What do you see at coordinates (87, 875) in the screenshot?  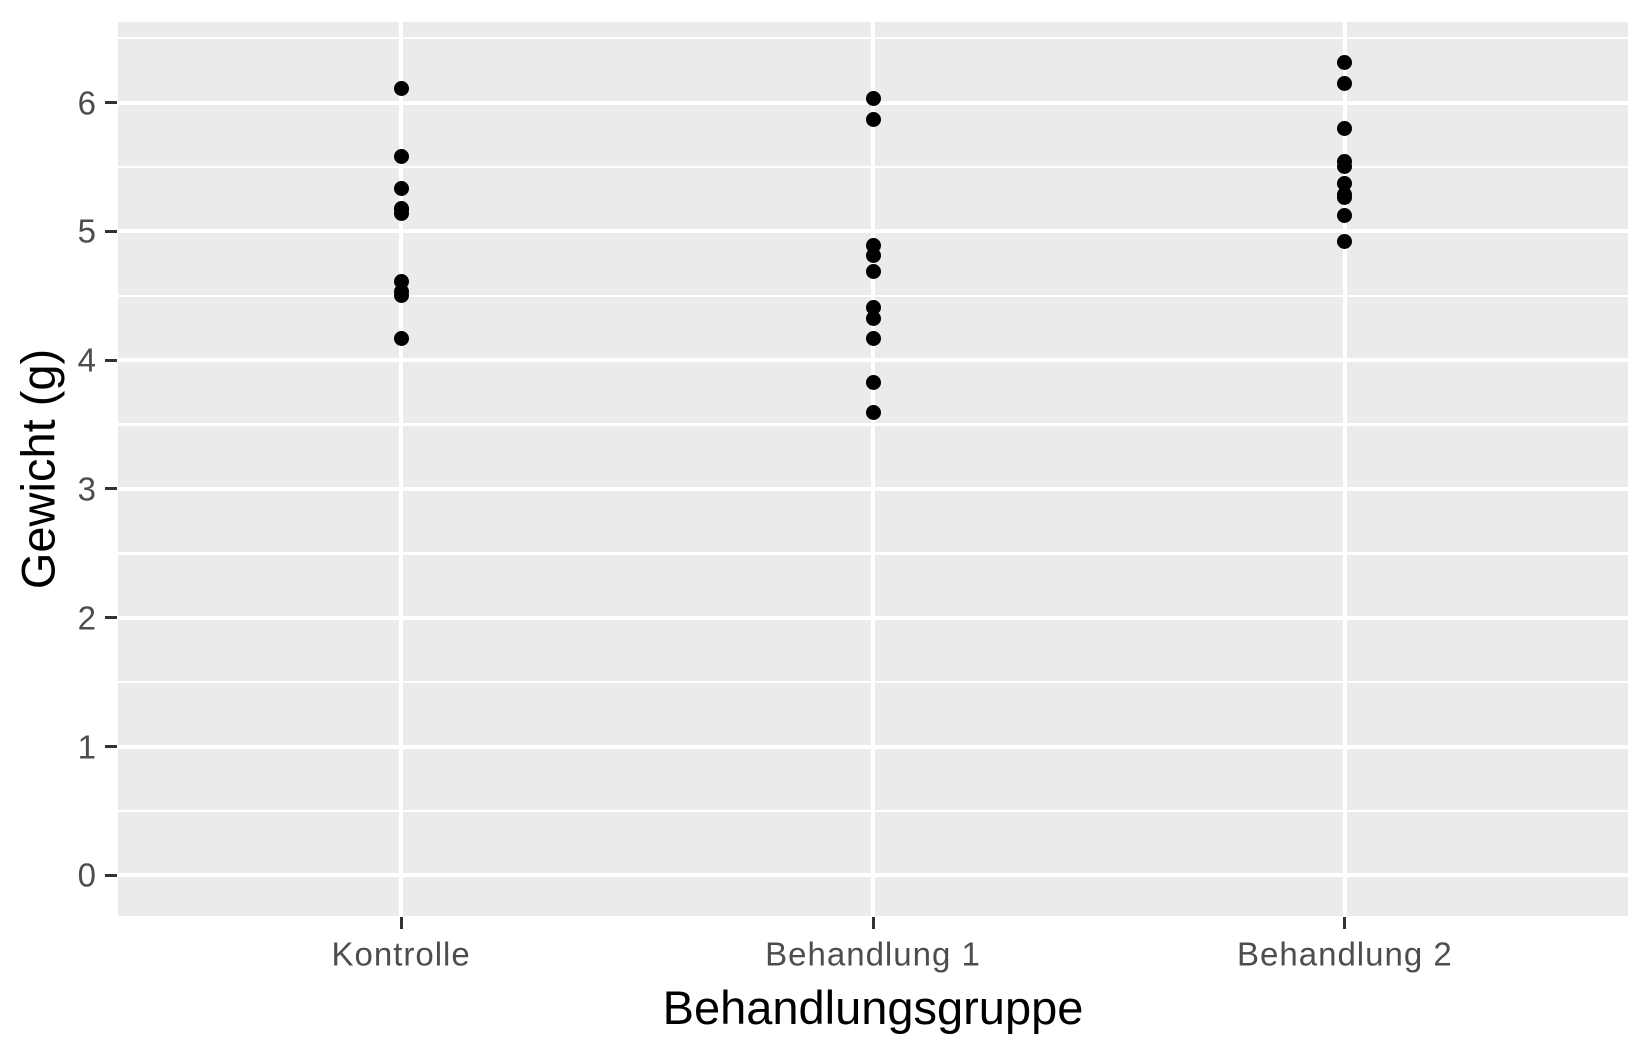 I see `y-tick-label: 0` at bounding box center [87, 875].